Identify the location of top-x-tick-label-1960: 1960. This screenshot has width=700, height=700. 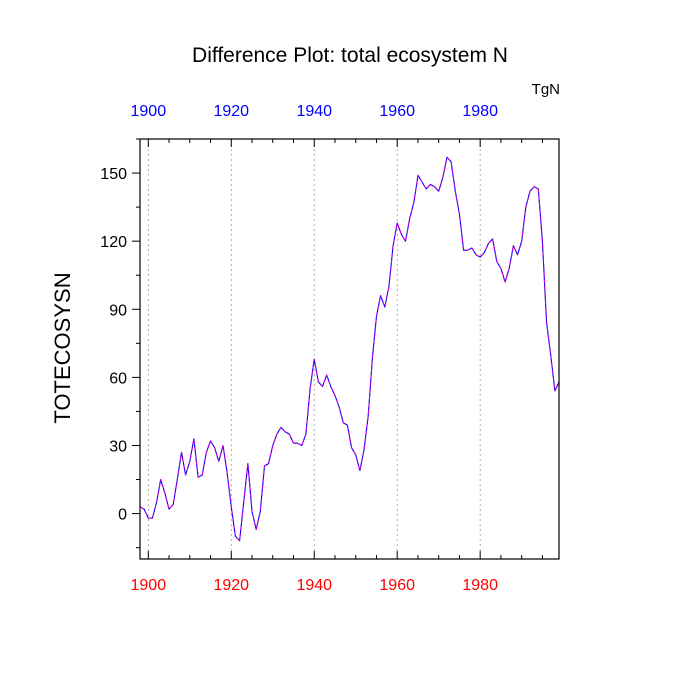
(397, 111).